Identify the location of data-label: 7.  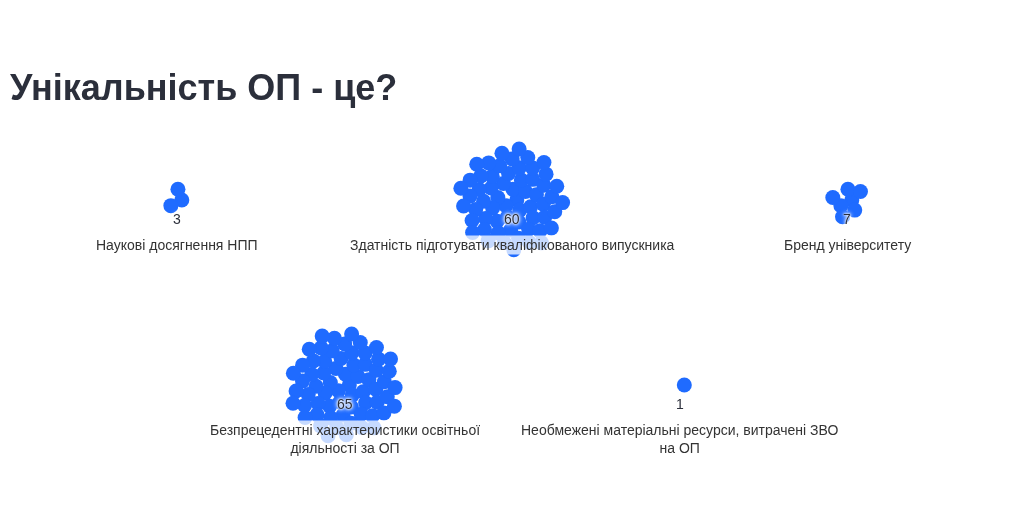
(847, 219).